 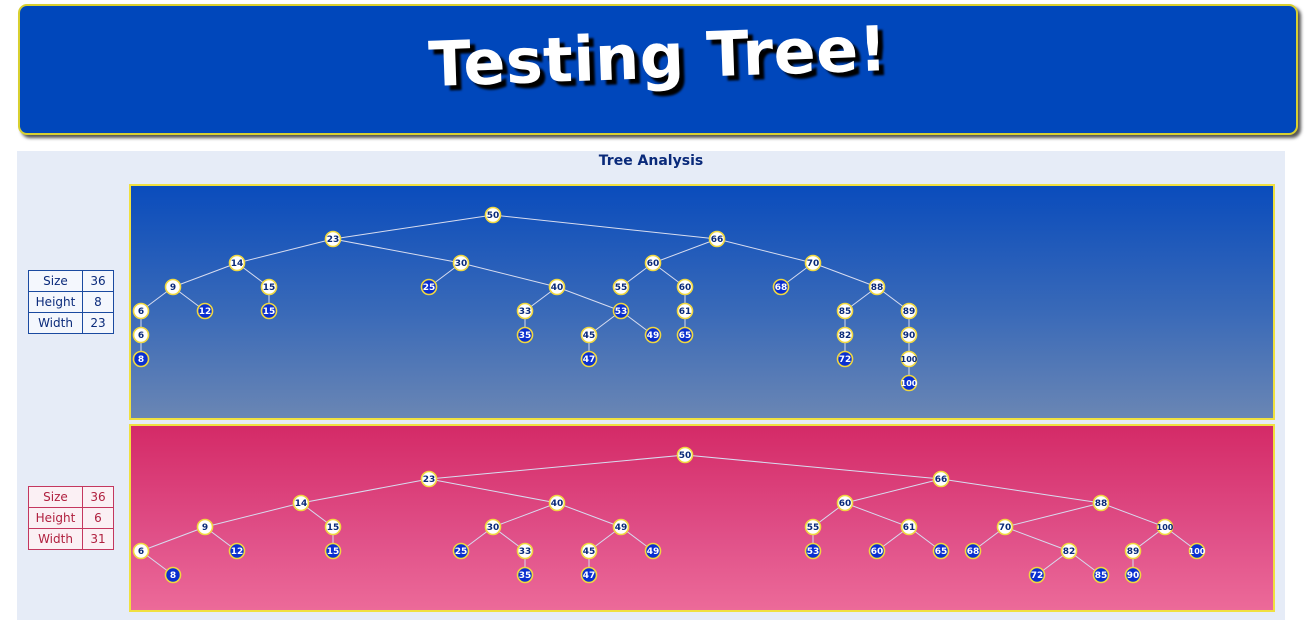 I want to click on stat-label: Size, so click(x=55, y=497).